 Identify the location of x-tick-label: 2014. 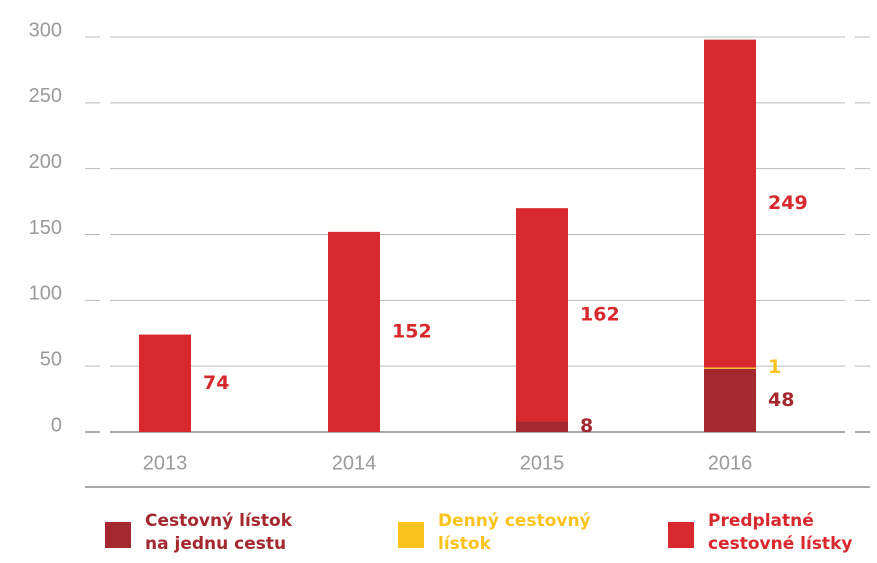
(354, 463).